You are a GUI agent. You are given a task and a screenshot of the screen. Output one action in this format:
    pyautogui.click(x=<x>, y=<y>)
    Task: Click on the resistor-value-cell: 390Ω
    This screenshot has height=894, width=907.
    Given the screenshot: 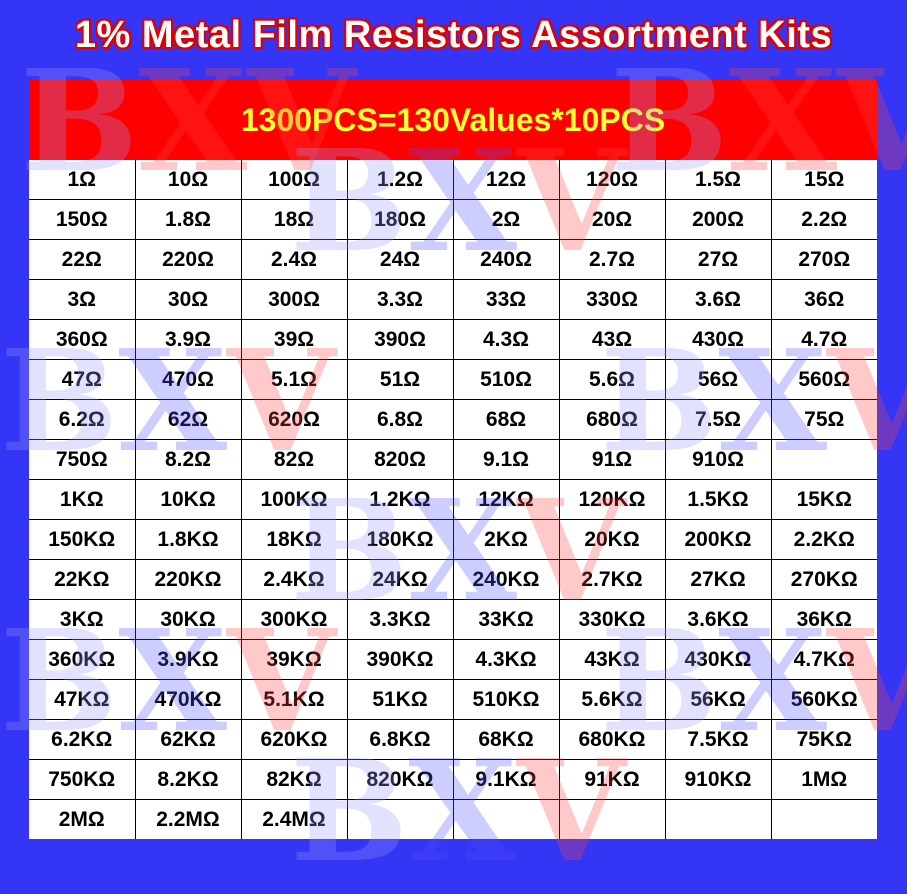 What is the action you would take?
    pyautogui.click(x=400, y=339)
    